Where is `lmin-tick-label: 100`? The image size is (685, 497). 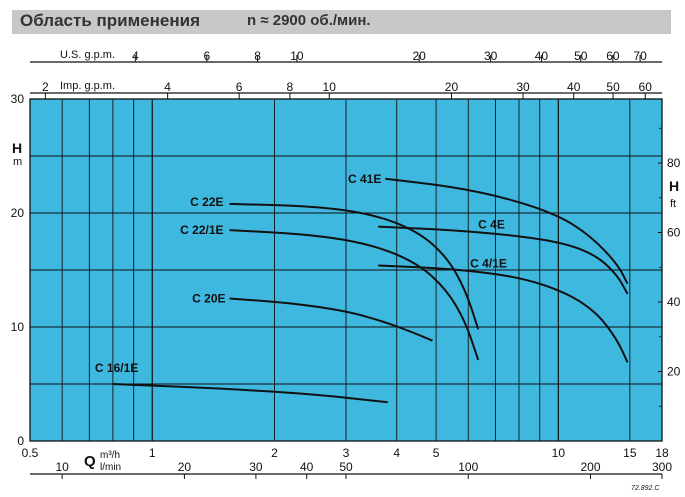 lmin-tick-label: 100 is located at coordinates (468, 467).